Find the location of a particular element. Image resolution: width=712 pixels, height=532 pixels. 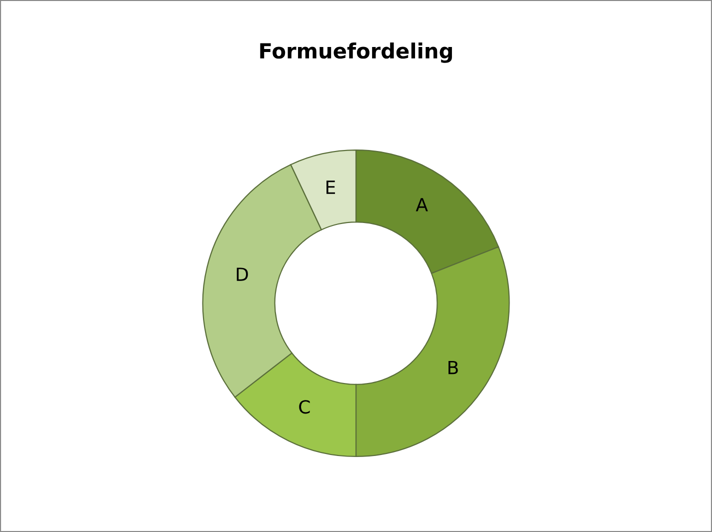

slice-label: C is located at coordinates (304, 407).